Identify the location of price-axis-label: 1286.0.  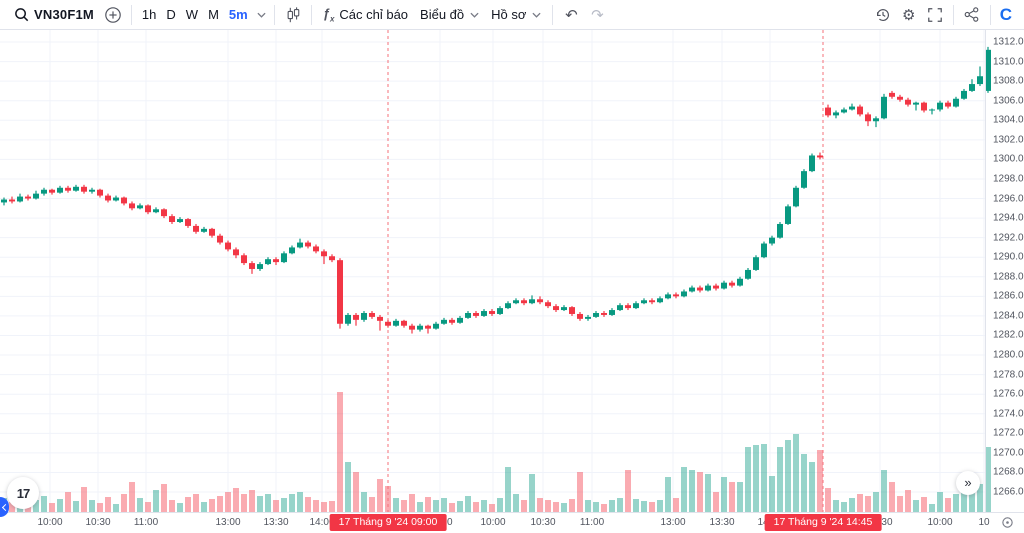
(1008, 296).